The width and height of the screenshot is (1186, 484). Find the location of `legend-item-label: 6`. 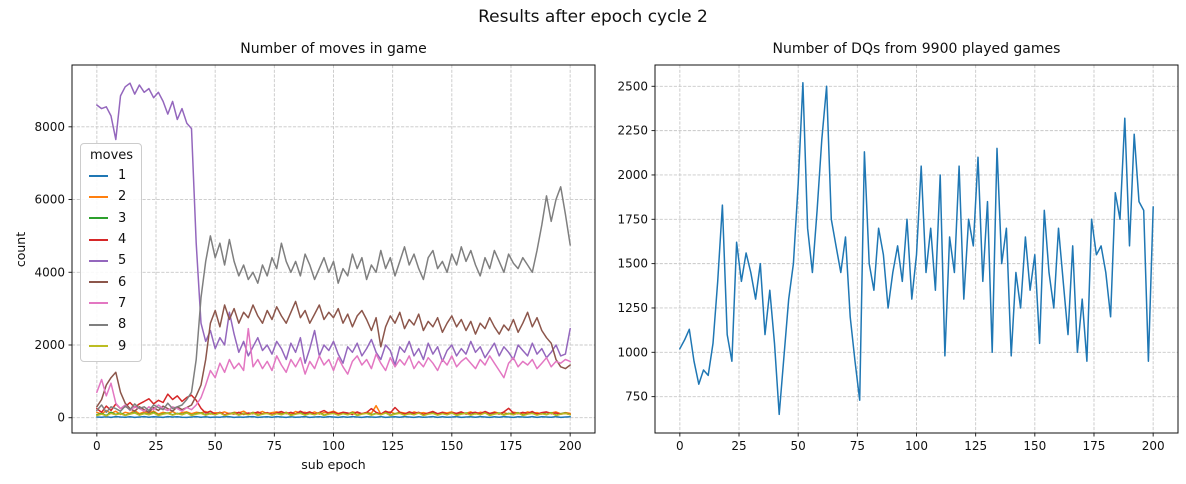

legend-item-label: 6 is located at coordinates (122, 282).